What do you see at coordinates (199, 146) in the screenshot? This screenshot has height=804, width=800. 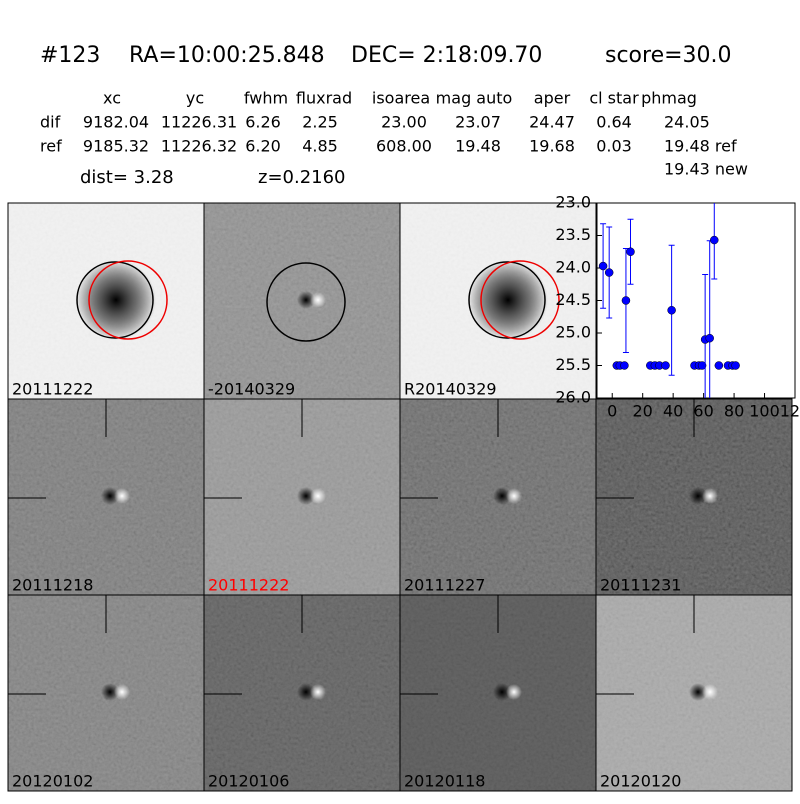 I see `table-cell: 11226.32` at bounding box center [199, 146].